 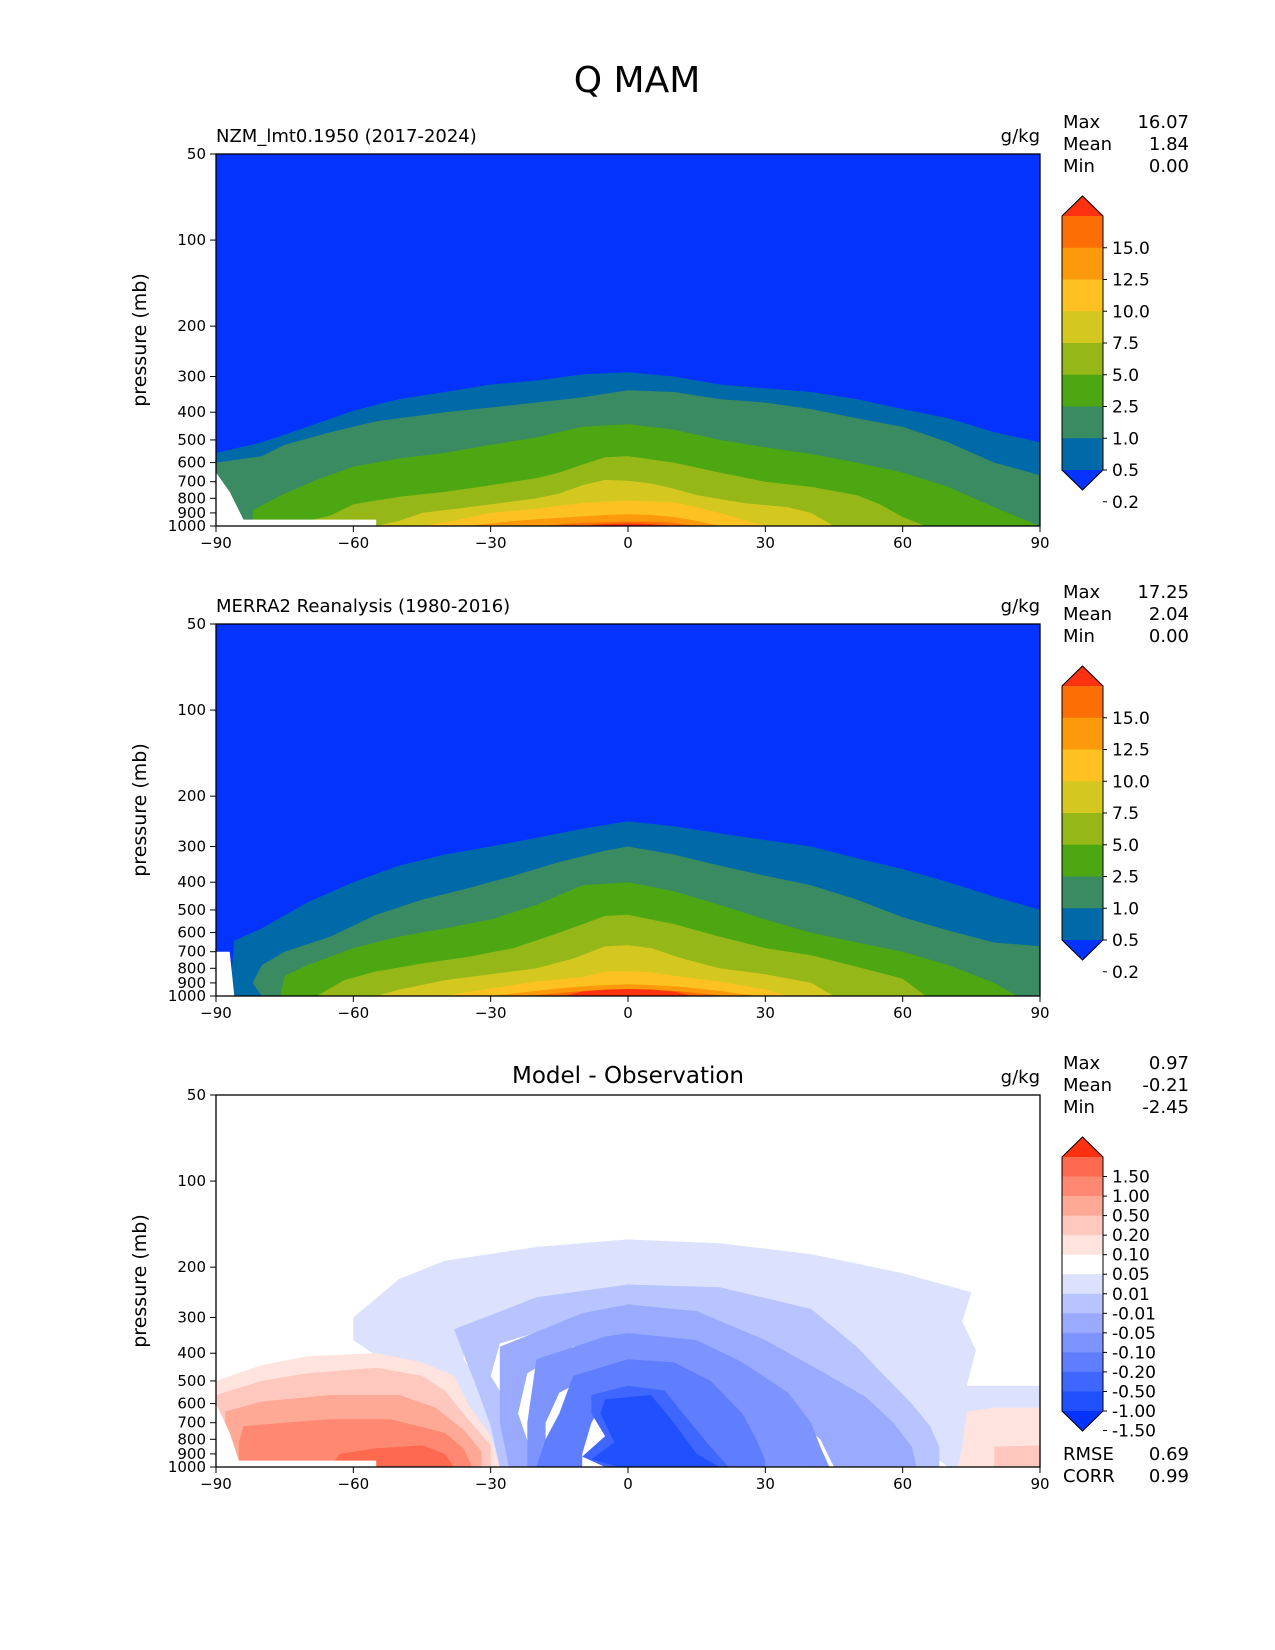 What do you see at coordinates (140, 340) in the screenshot?
I see `y-axis-label: pressure (mb)` at bounding box center [140, 340].